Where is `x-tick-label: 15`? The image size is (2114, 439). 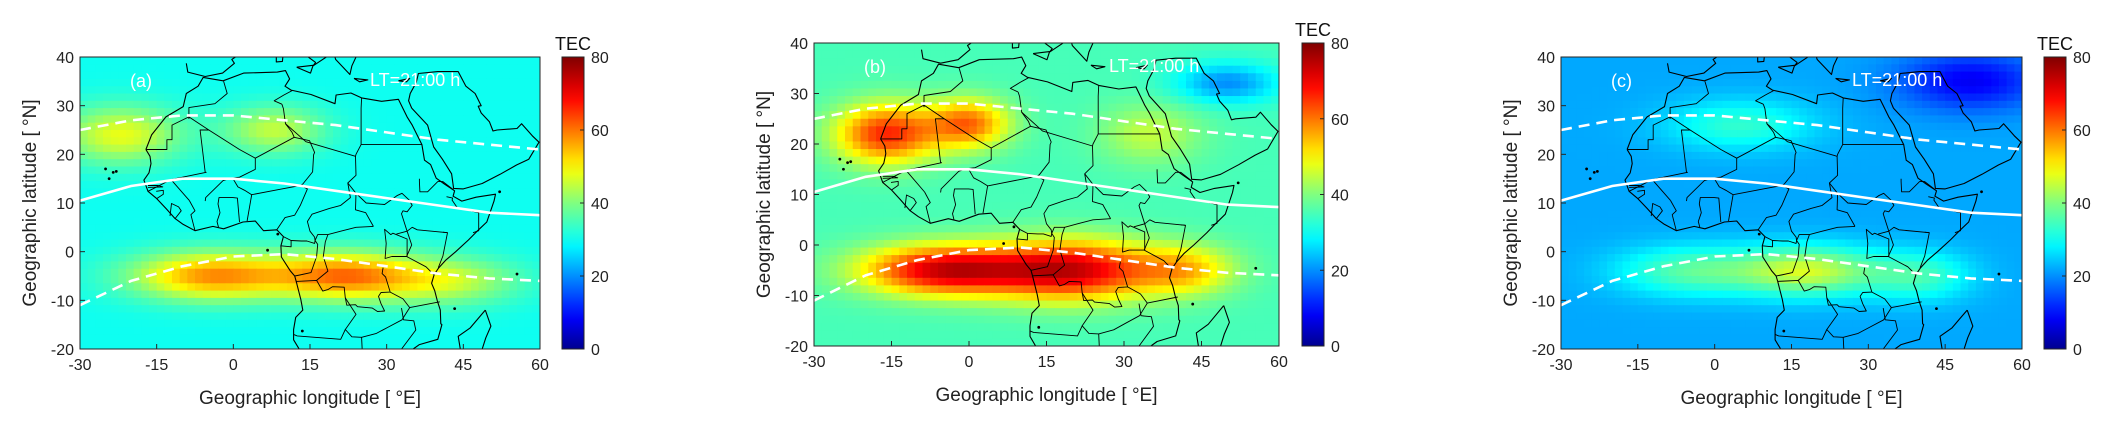
x-tick-label: 15 is located at coordinates (310, 365).